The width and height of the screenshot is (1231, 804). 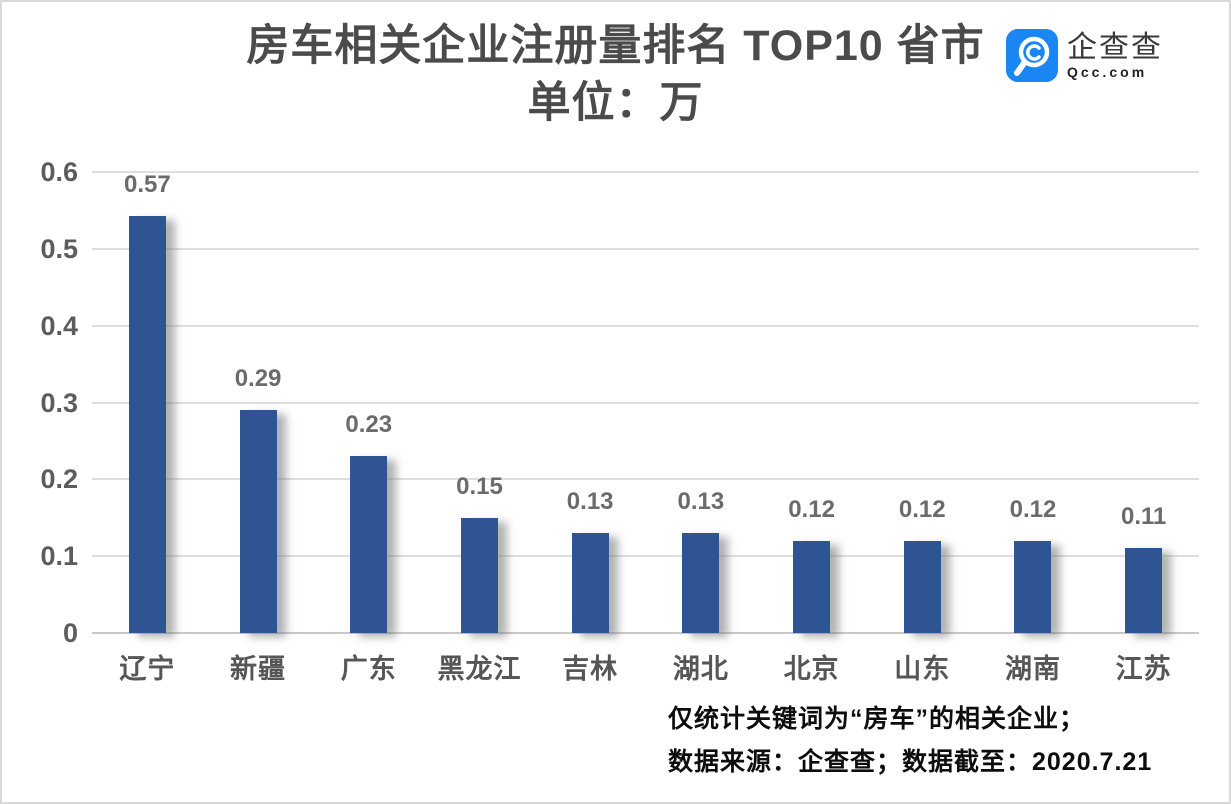 I want to click on chart-header: 房车相关企业注册量排名 TOP10 省市 单位：万, so click(x=615, y=75).